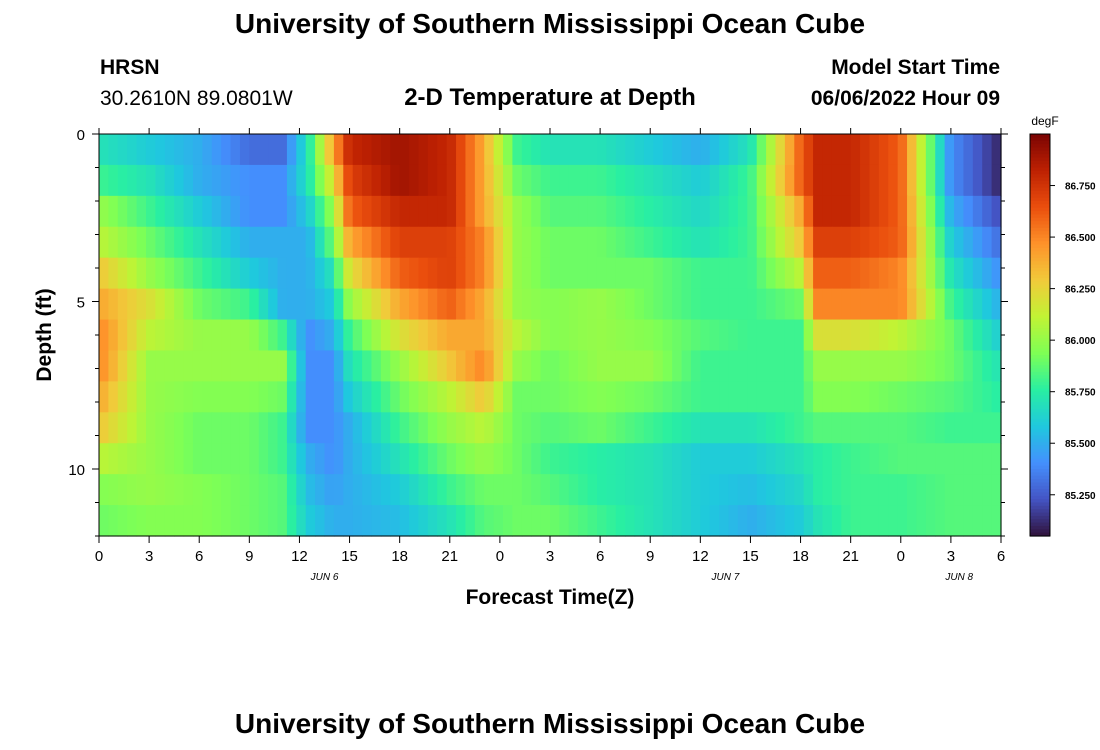 The width and height of the screenshot is (1100, 750). I want to click on date-label: JUN 7, so click(724, 577).